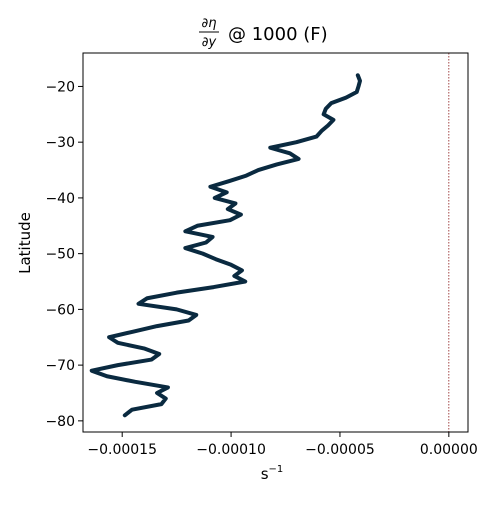 The height and width of the screenshot is (505, 500). I want to click on x-axis-label-exponent: −1, so click(276, 469).